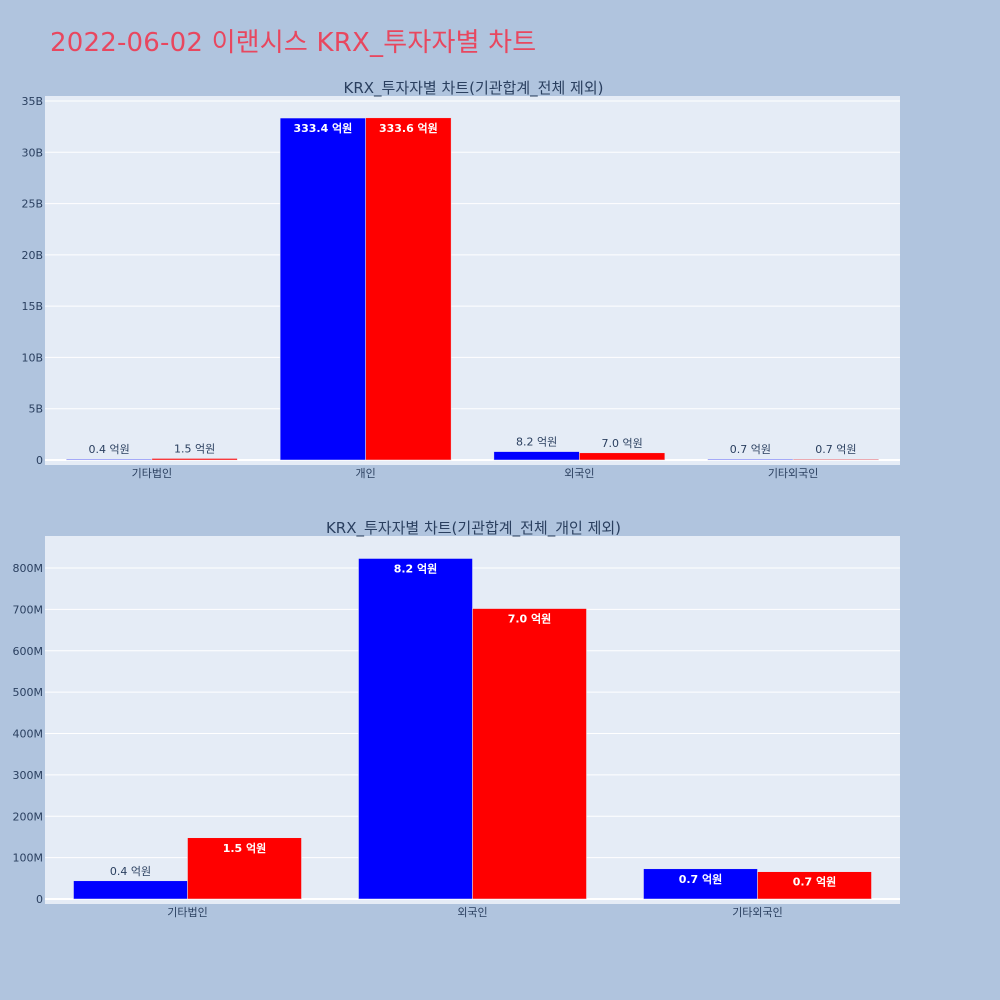  I want to click on y-tick-label: 5B, so click(35, 409).